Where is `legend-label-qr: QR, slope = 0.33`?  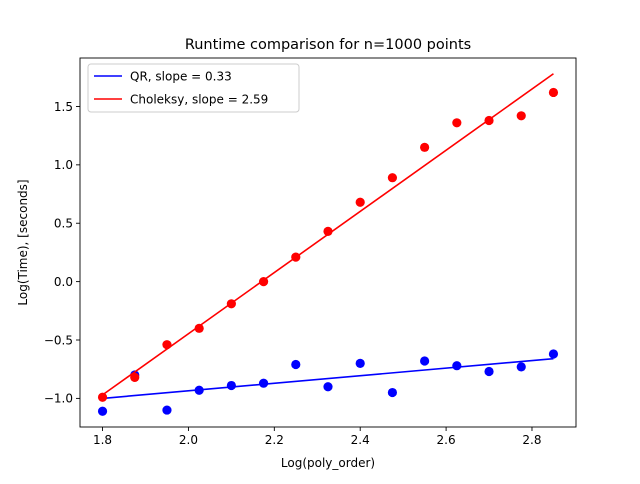
legend-label-qr: QR, slope = 0.33 is located at coordinates (181, 77).